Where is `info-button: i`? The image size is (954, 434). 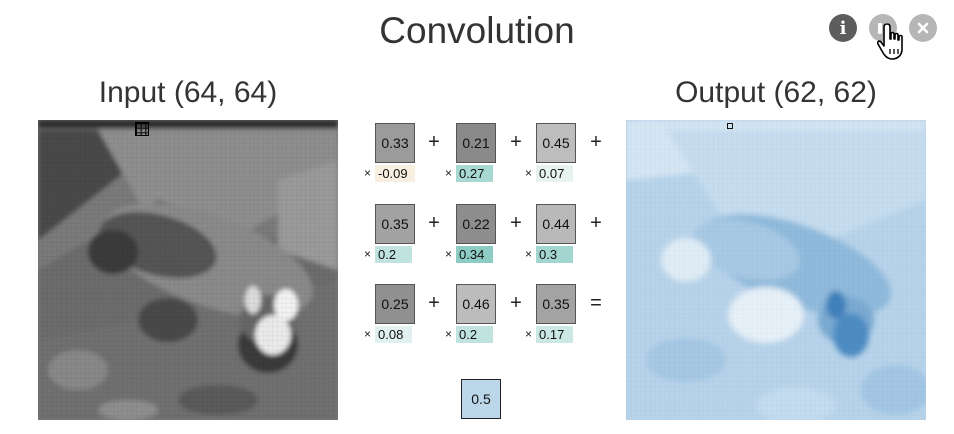 info-button: i is located at coordinates (843, 28).